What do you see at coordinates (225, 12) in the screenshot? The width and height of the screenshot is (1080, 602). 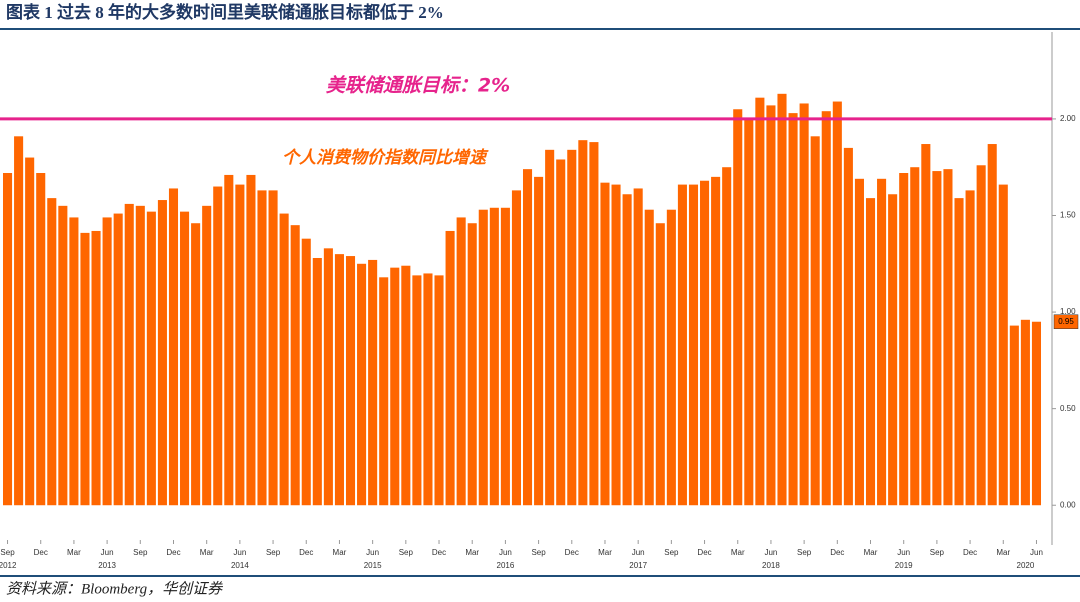 I see `header-title: 图表 1 过去 8 年的大多数时间里美联储通胀目标都低于 2%` at bounding box center [225, 12].